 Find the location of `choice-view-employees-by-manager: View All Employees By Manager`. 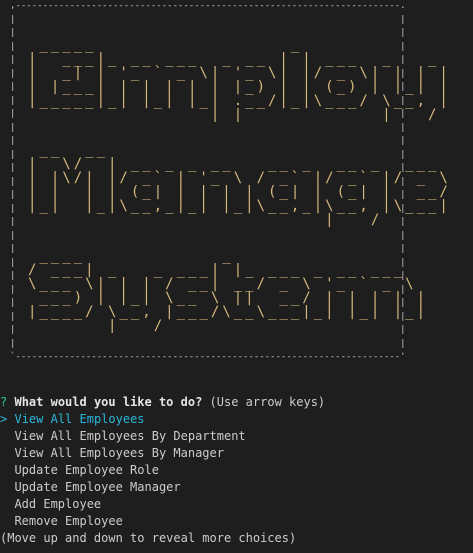

choice-view-employees-by-manager: View All Employees By Manager is located at coordinates (236, 453).